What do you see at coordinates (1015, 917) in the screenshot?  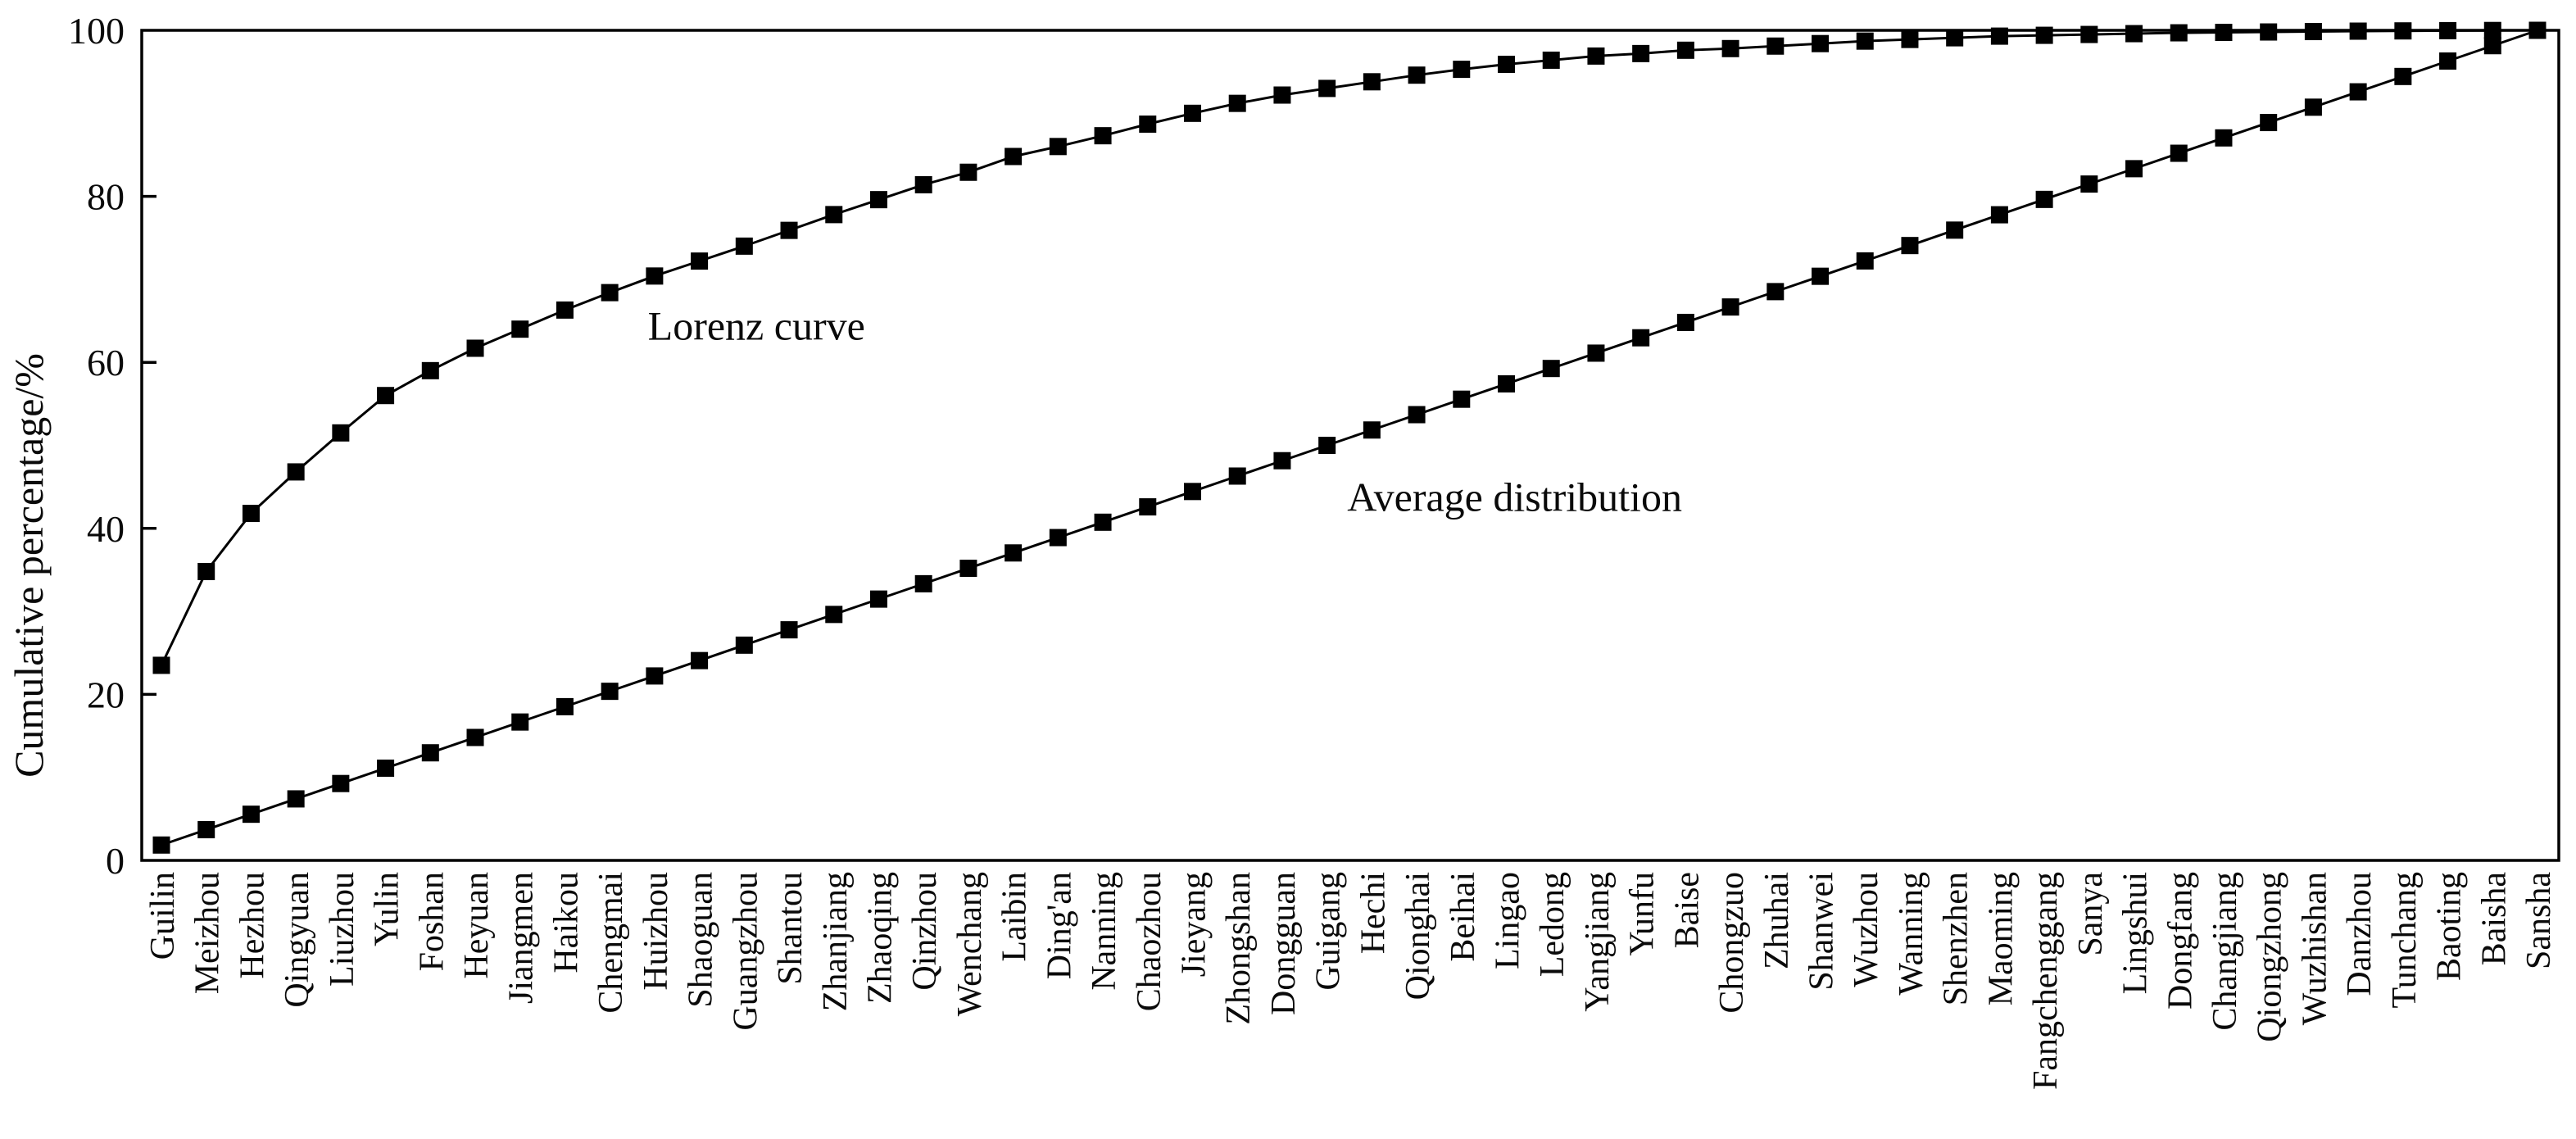 I see `x-category-label: Laibin` at bounding box center [1015, 917].